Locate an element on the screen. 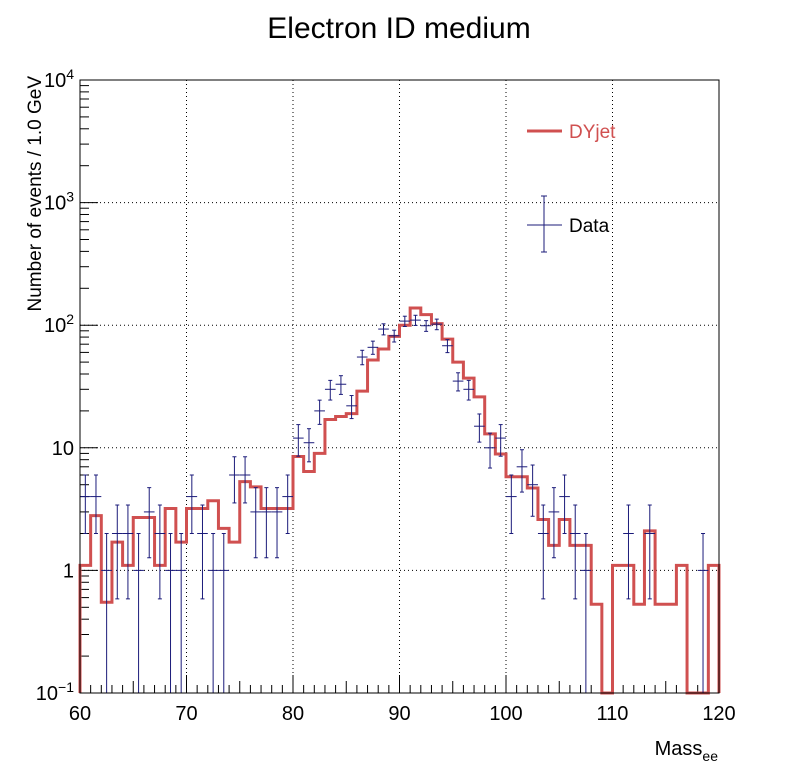  x-tick-label: 110 is located at coordinates (613, 714).